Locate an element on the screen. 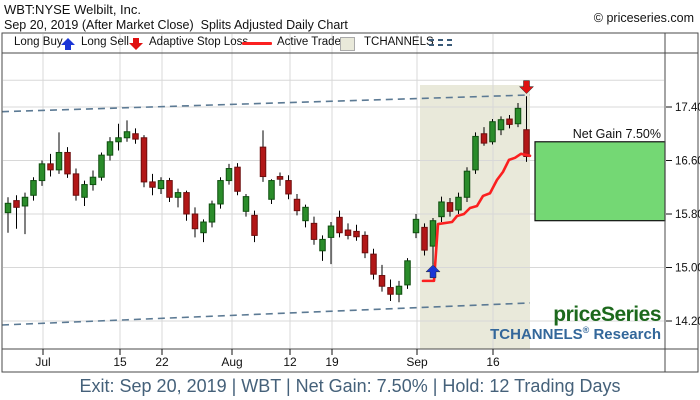  x-tick-label: 16 is located at coordinates (493, 362).